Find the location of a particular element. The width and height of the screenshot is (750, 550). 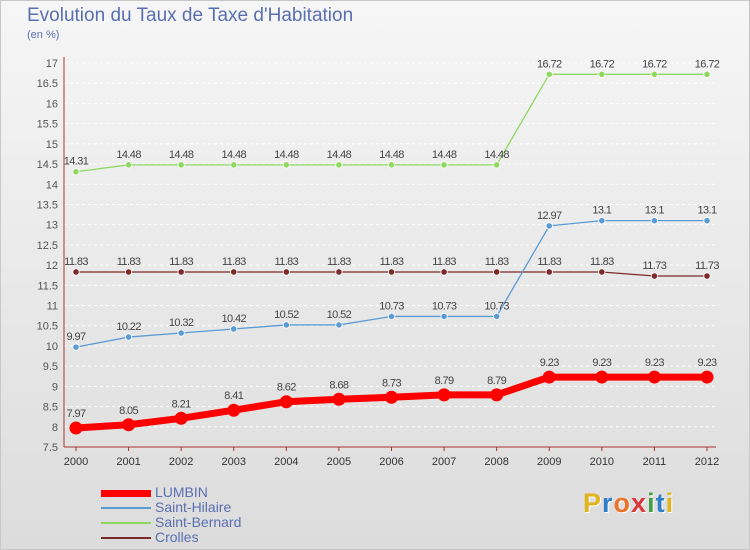

y-tick-label: 12 is located at coordinates (52, 266).